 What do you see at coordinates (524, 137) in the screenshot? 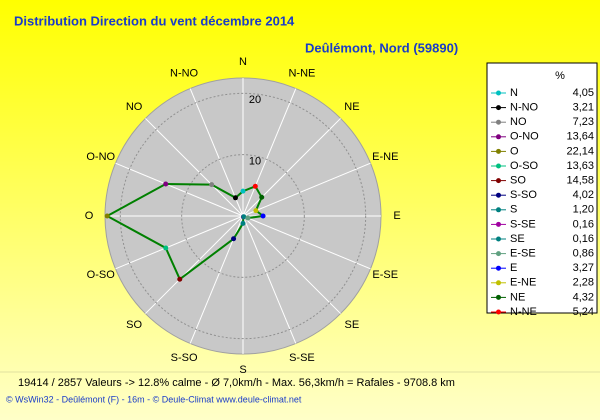
I see `legend-label: O-NO` at bounding box center [524, 137].